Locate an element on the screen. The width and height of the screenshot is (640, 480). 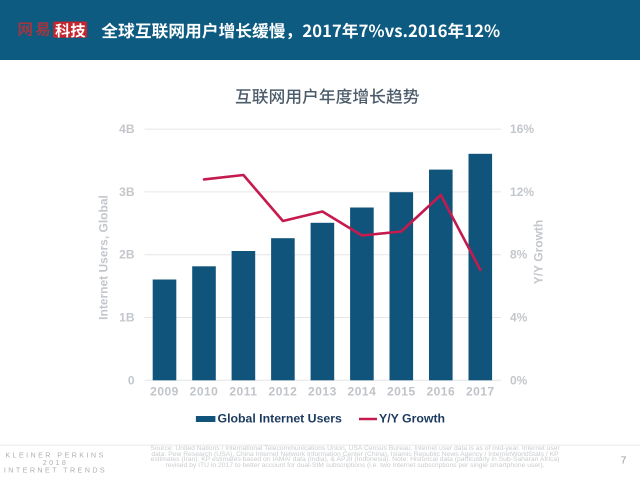
svg-text: 16% is located at coordinates (522, 129).